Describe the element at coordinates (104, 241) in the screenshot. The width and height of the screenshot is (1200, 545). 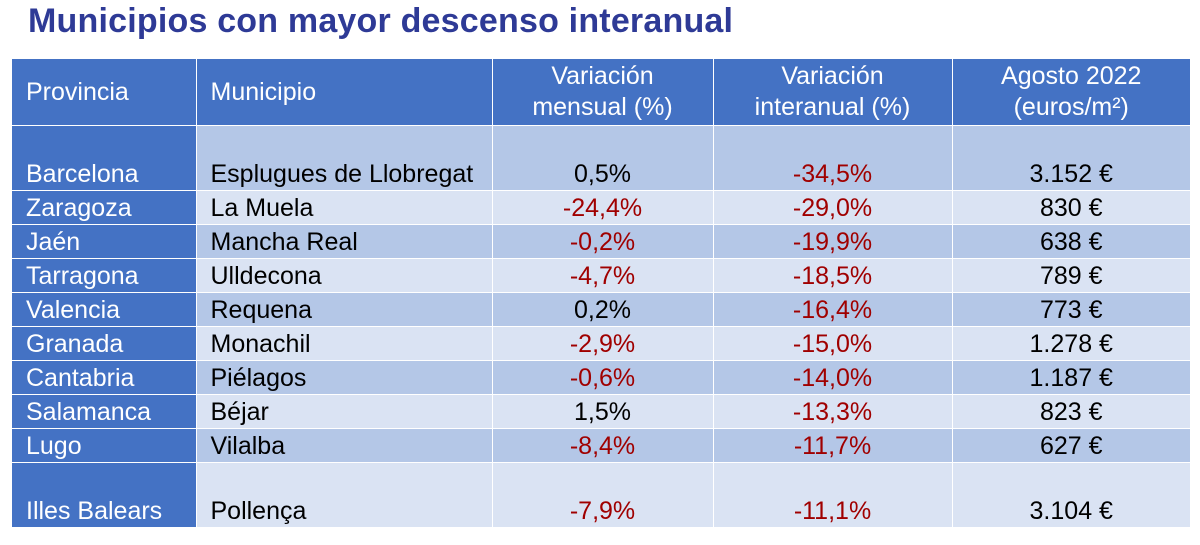
I see `cell-provincia: Jaén` at that location.